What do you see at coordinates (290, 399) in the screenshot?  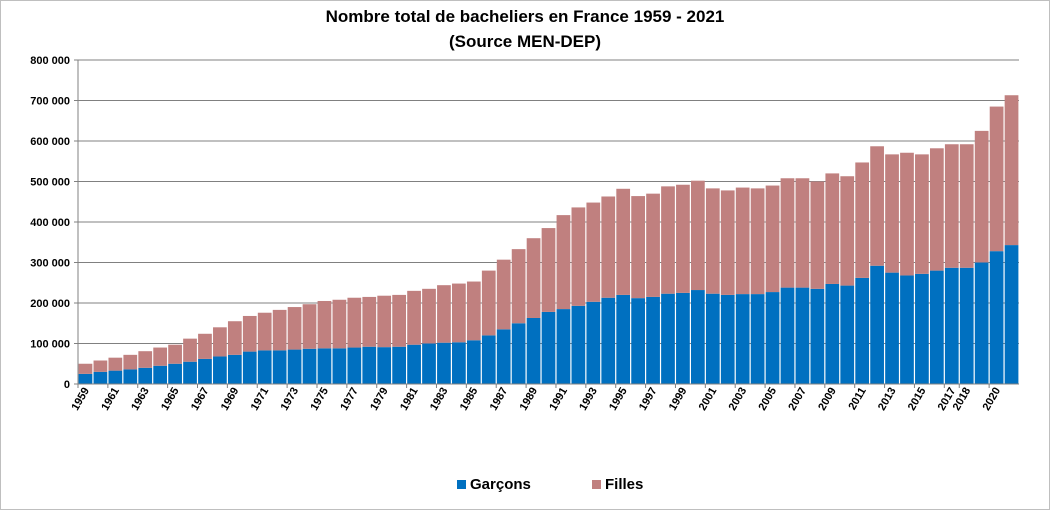 I see `x-tick-label: 1973` at bounding box center [290, 399].